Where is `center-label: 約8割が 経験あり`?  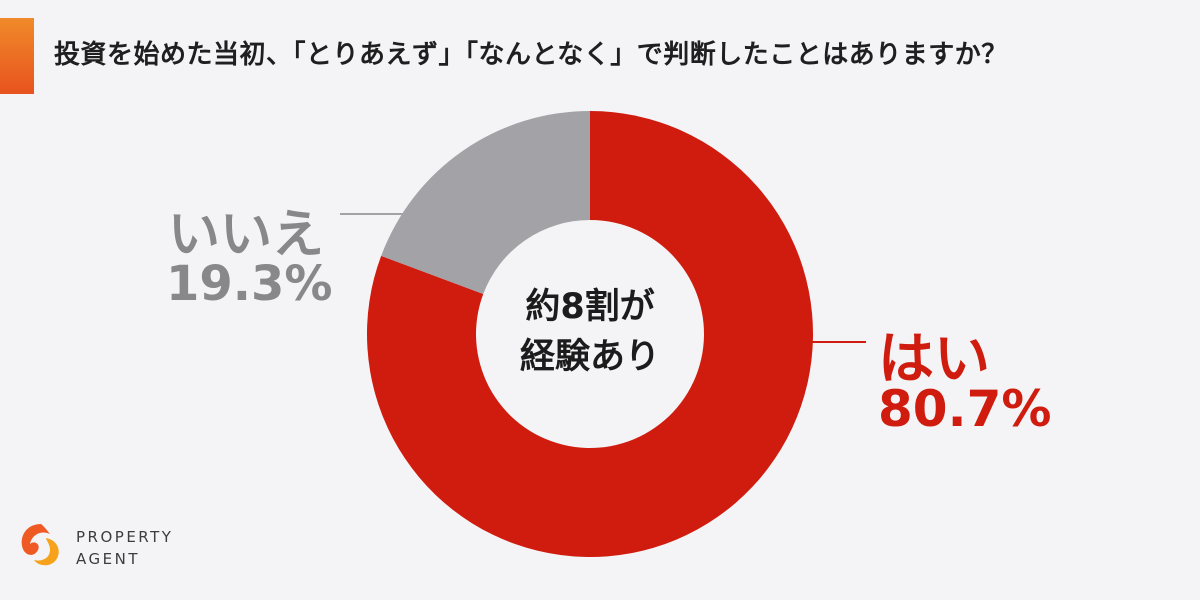 center-label: 約8割が 経験あり is located at coordinates (590, 332).